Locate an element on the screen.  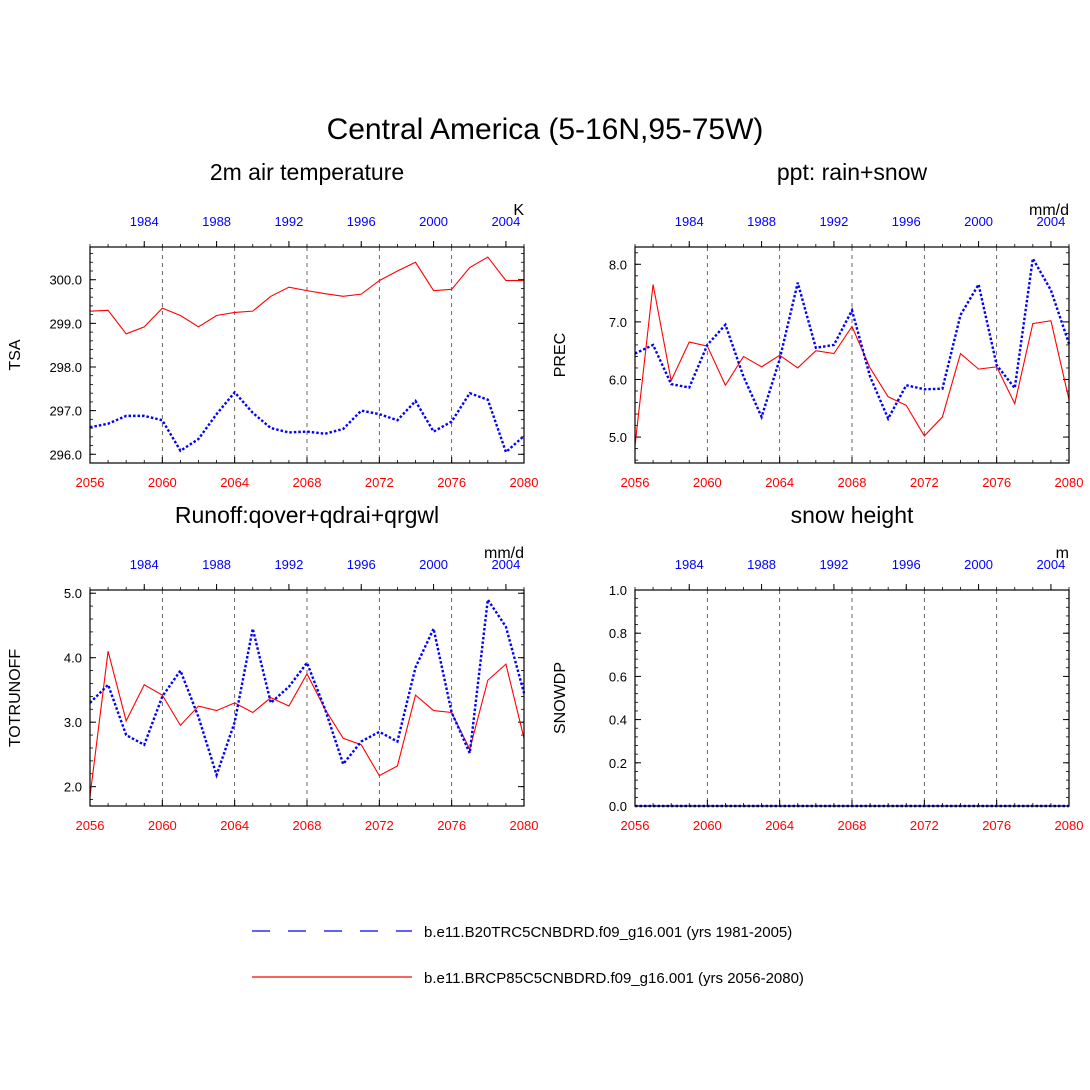
panel-title: 2m air temperature is located at coordinates (307, 172).